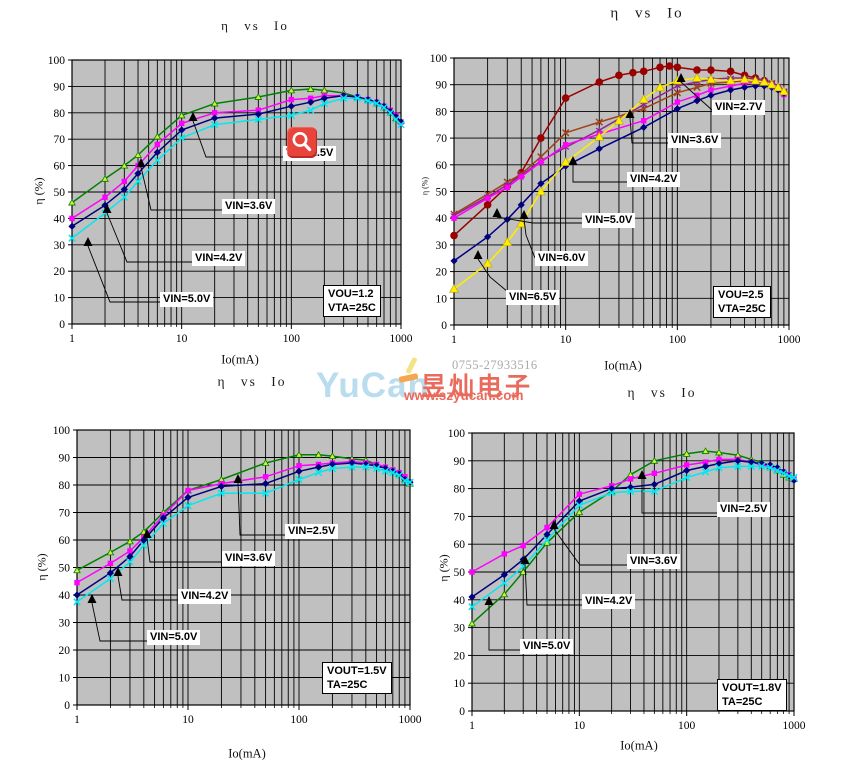 The width and height of the screenshot is (845, 766). Describe the element at coordinates (633, 572) in the screenshot. I see `gridlines` at that location.